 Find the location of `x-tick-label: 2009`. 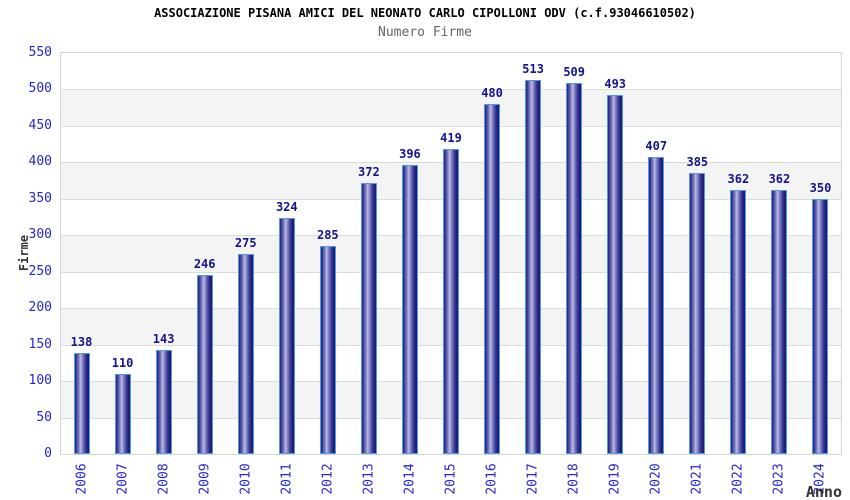

x-tick-label: 2009 is located at coordinates (205, 479).